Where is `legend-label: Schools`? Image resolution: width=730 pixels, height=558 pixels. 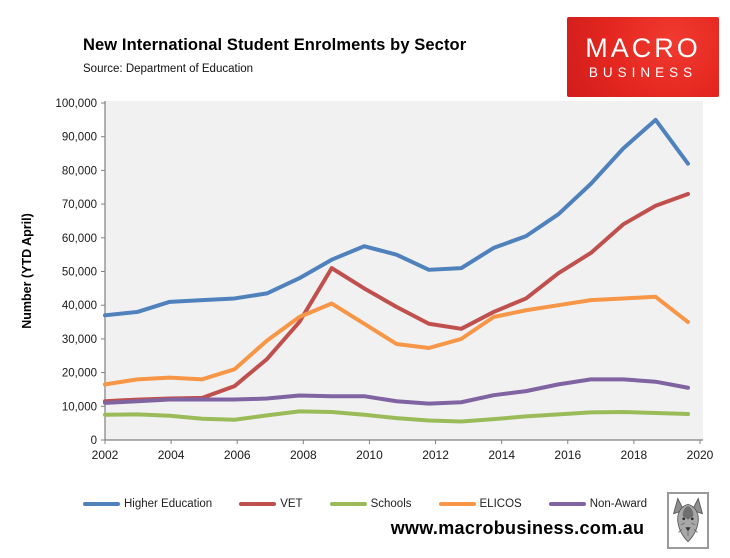 legend-label: Schools is located at coordinates (391, 504).